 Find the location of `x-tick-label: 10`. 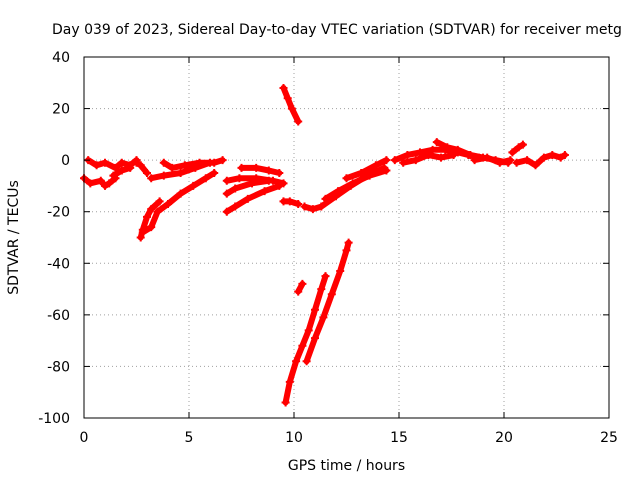

x-tick-label: 10 is located at coordinates (294, 438).